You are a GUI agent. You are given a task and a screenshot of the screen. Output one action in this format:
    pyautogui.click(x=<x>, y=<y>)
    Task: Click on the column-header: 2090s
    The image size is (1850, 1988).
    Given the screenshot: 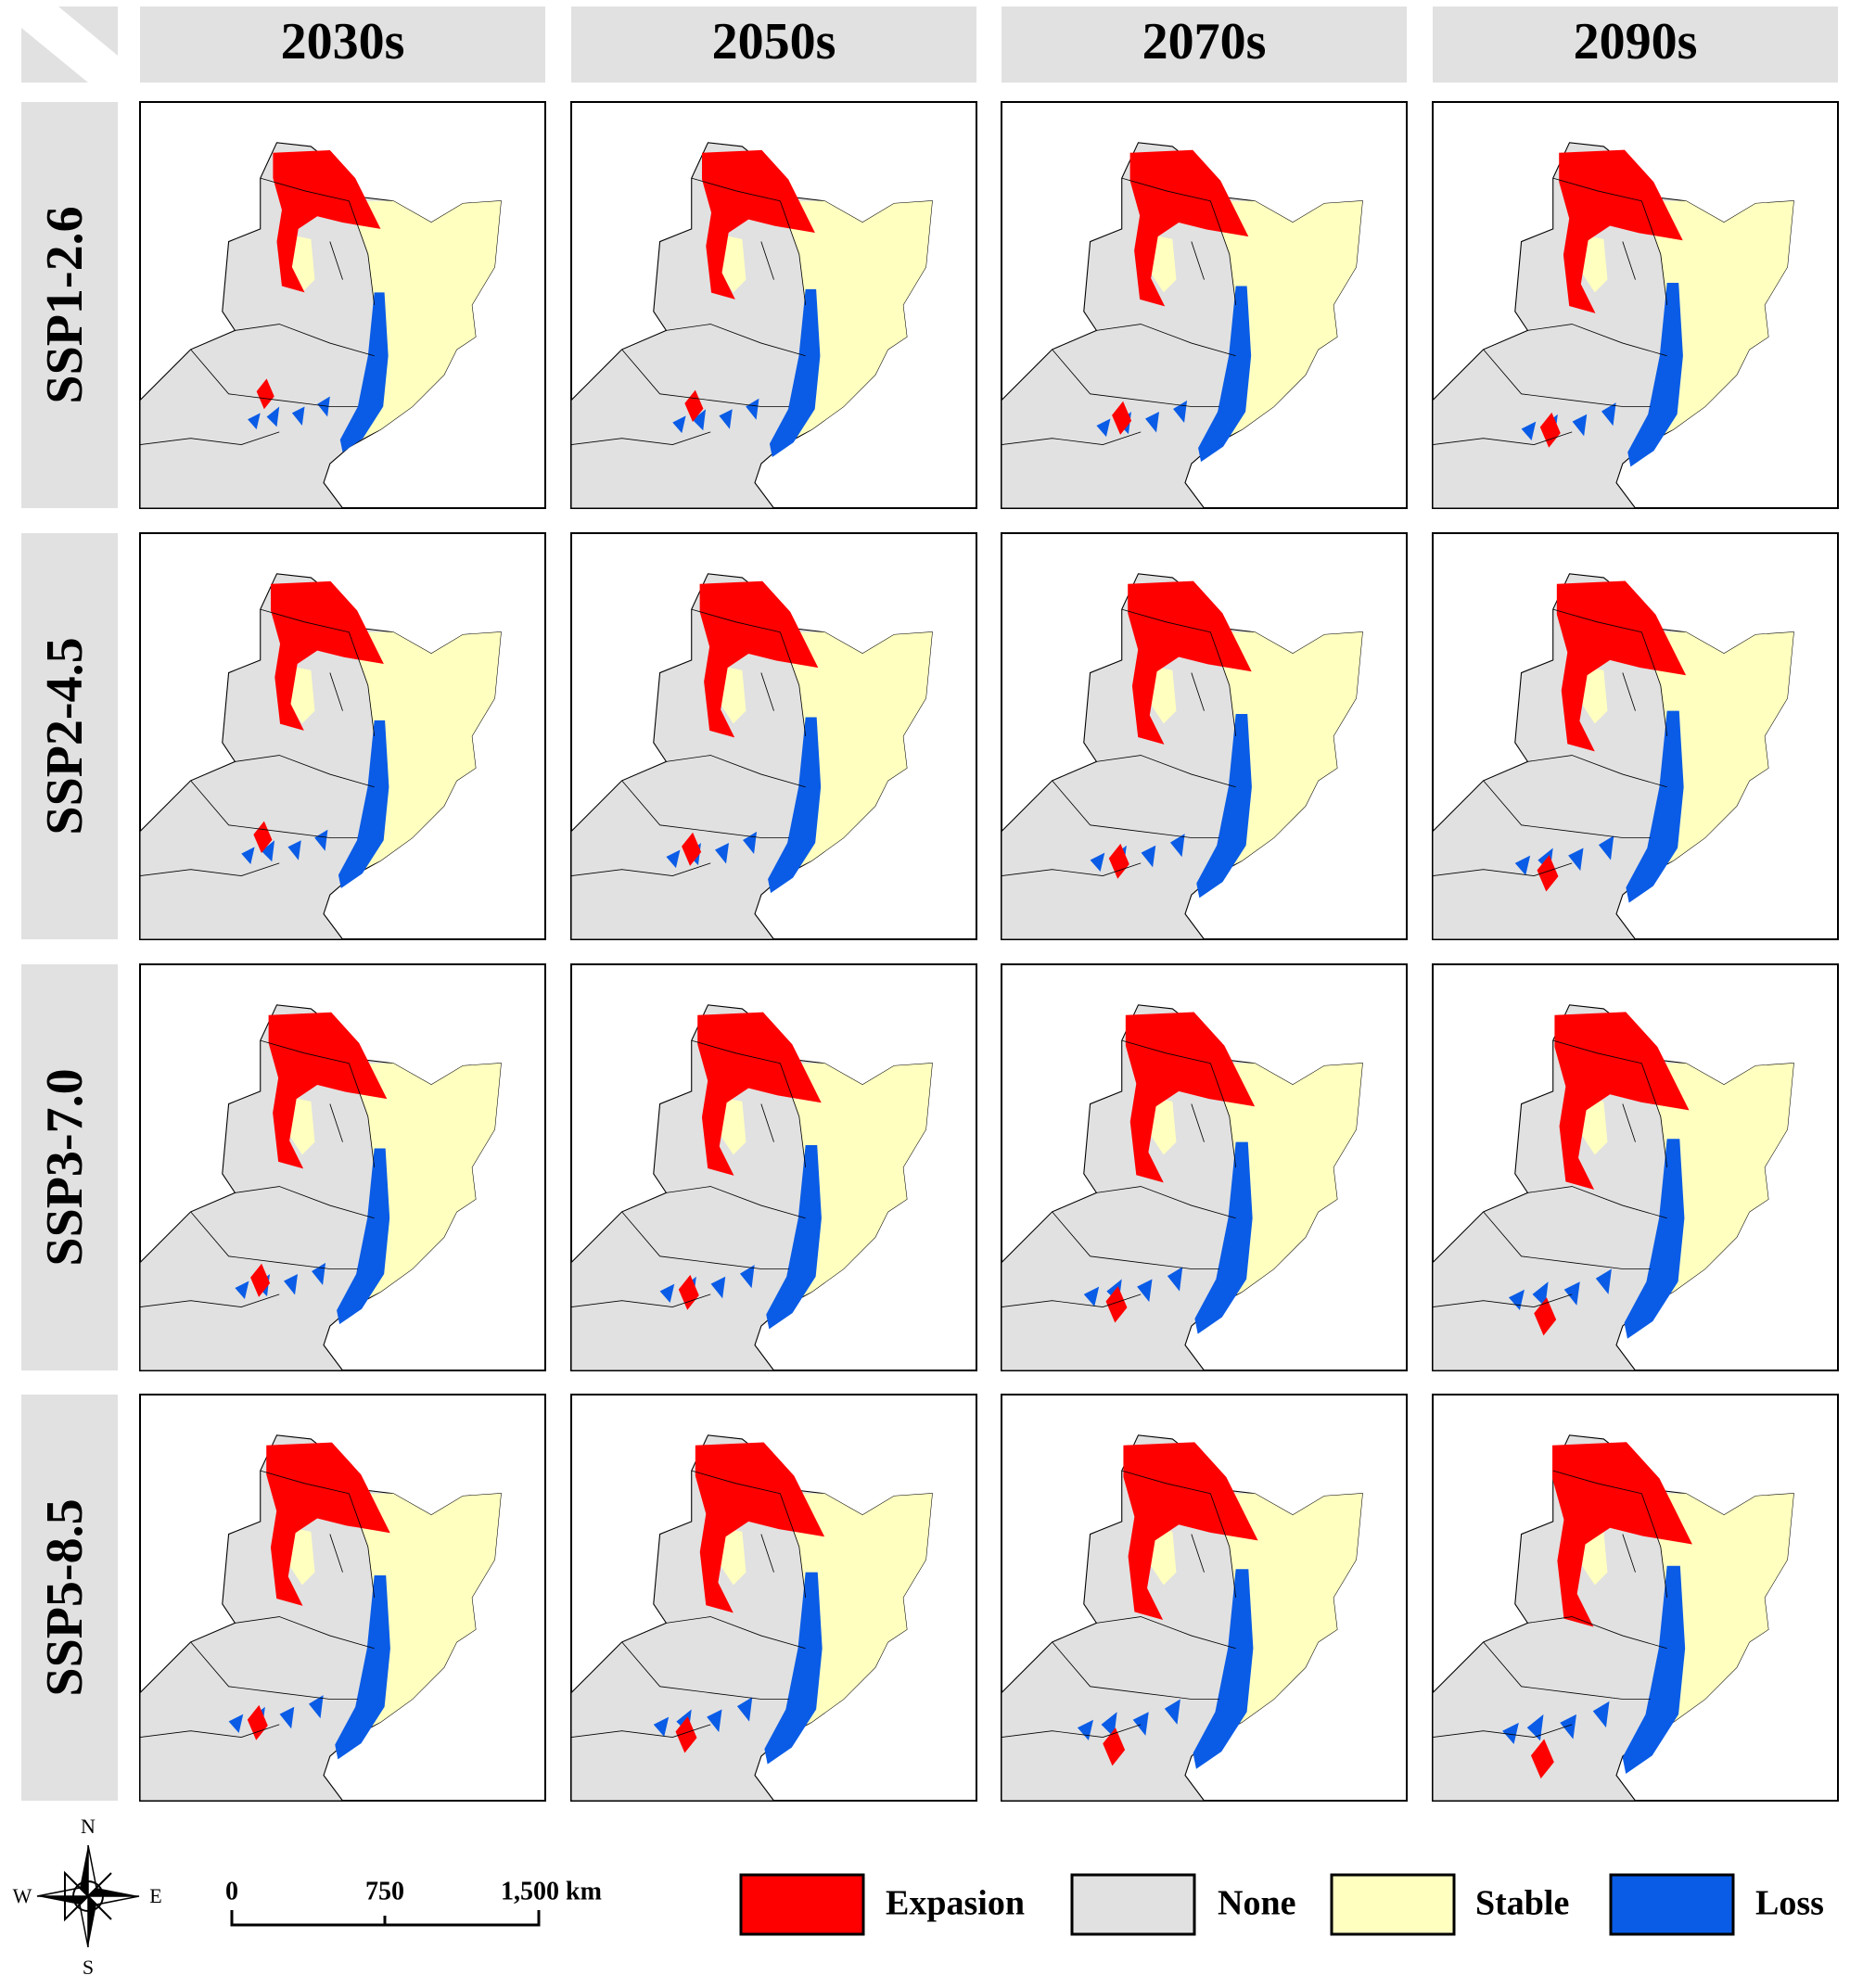 What is the action you would take?
    pyautogui.click(x=1636, y=41)
    